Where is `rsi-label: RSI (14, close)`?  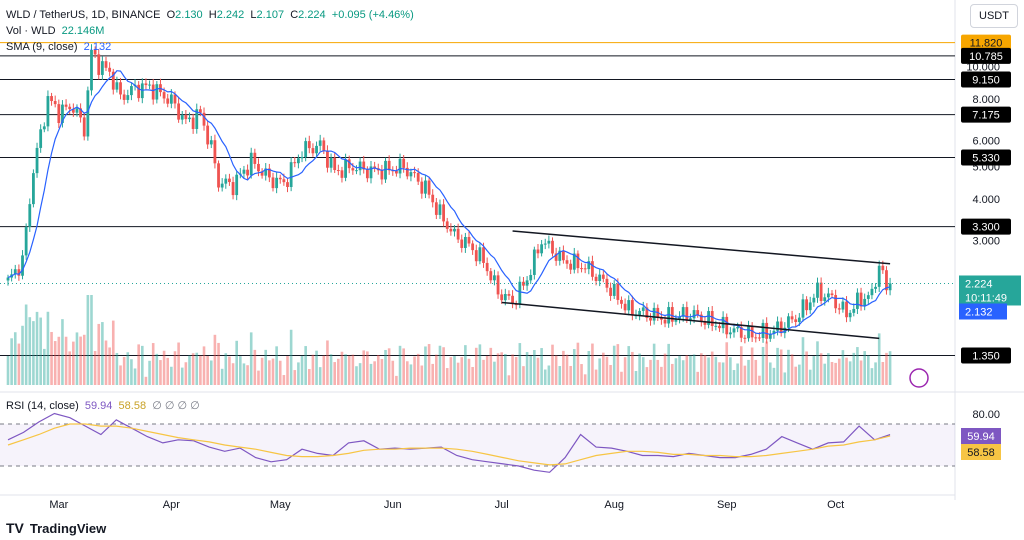 rsi-label: RSI (14, close) is located at coordinates (42, 406).